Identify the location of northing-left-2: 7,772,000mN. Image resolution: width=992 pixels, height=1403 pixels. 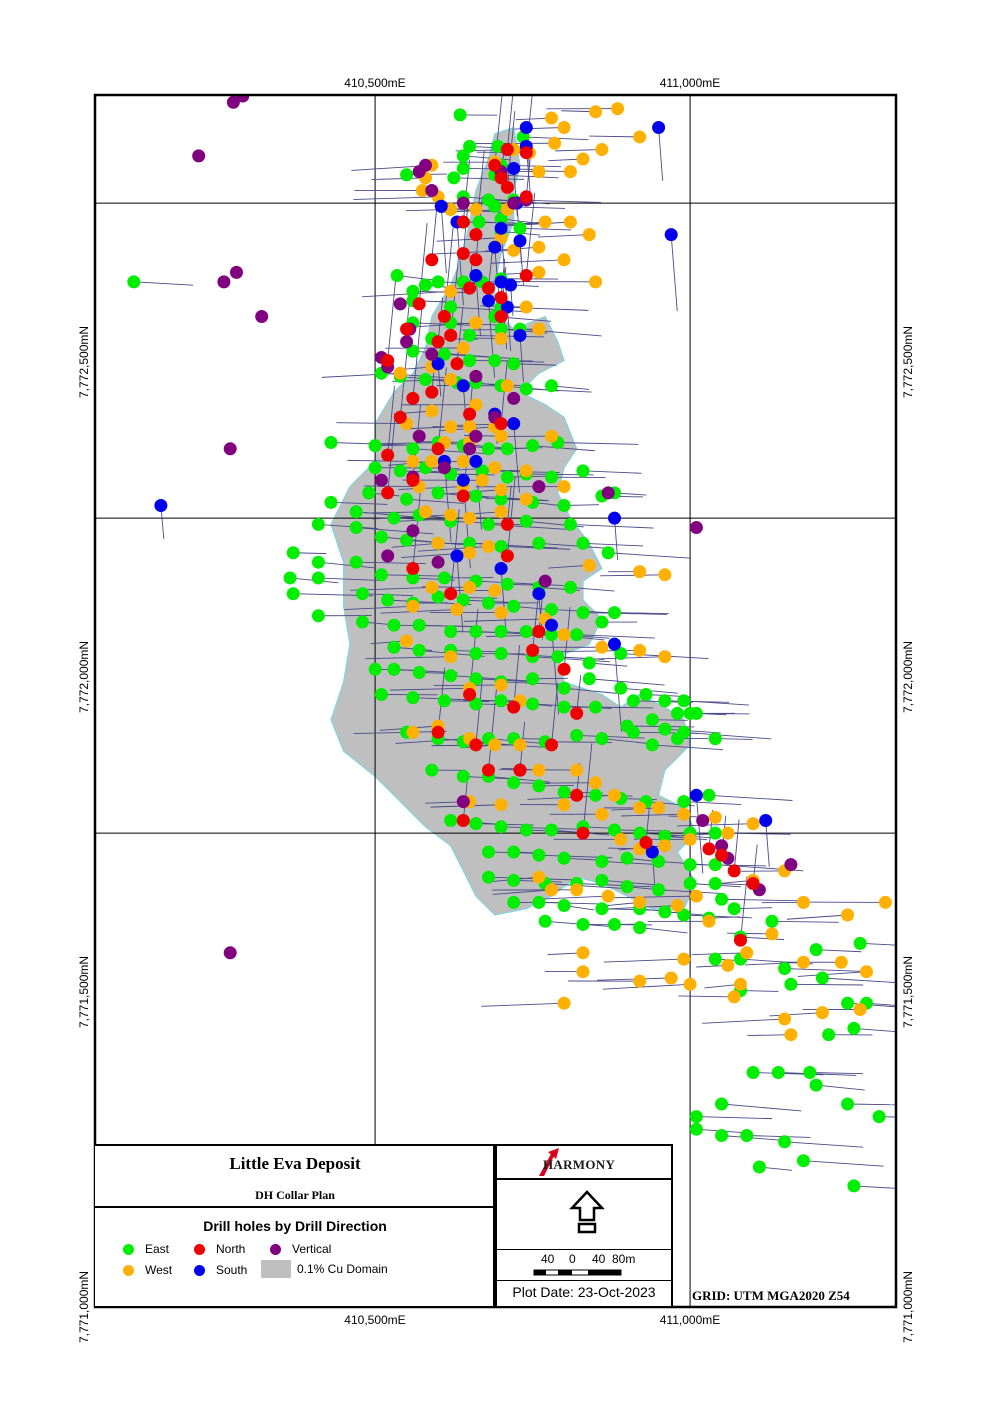
(84, 677).